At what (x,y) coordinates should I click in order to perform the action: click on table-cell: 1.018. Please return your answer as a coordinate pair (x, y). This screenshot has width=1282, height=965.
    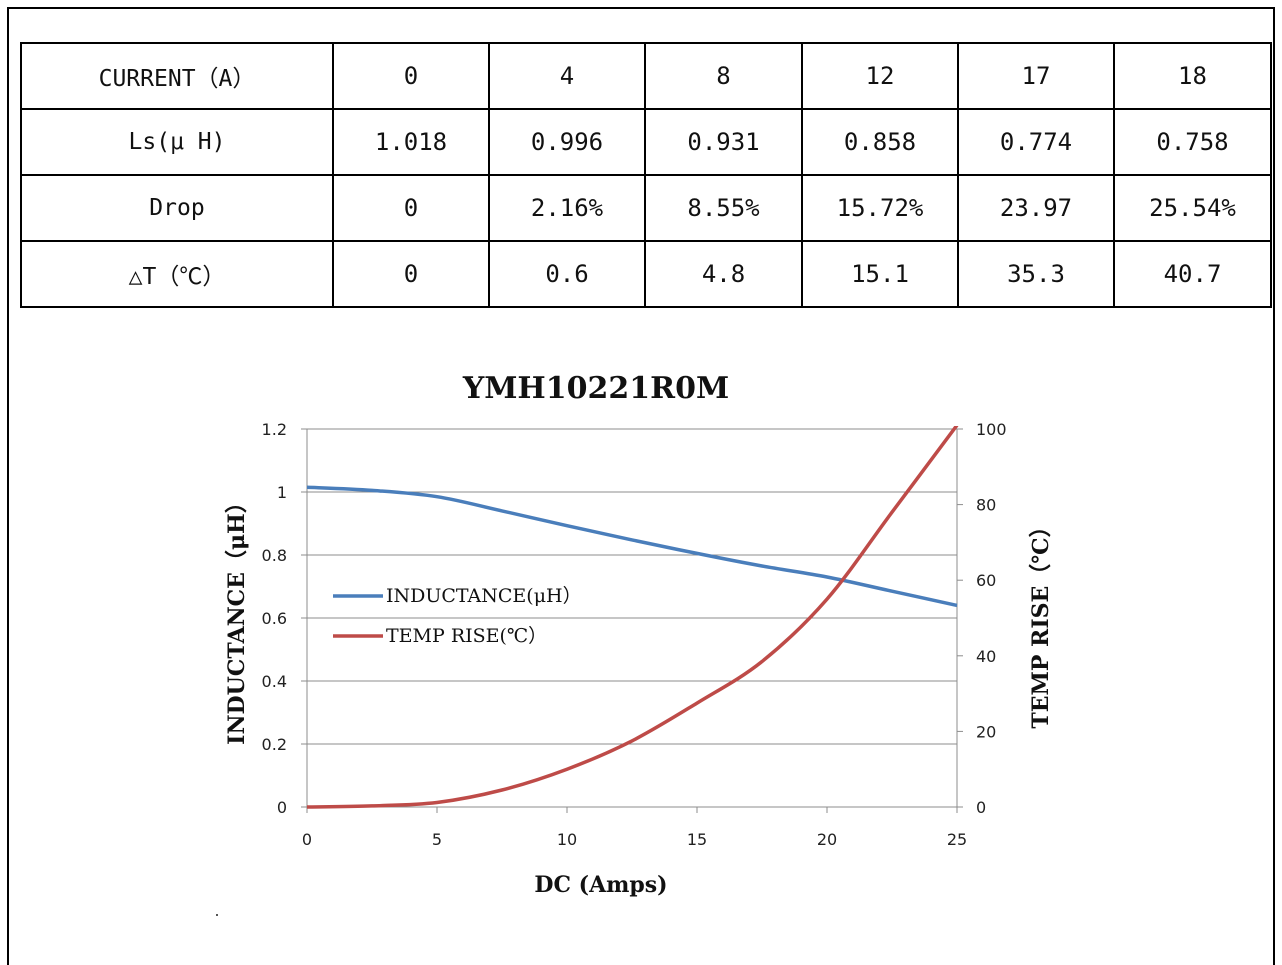
    Looking at the image, I should click on (411, 142).